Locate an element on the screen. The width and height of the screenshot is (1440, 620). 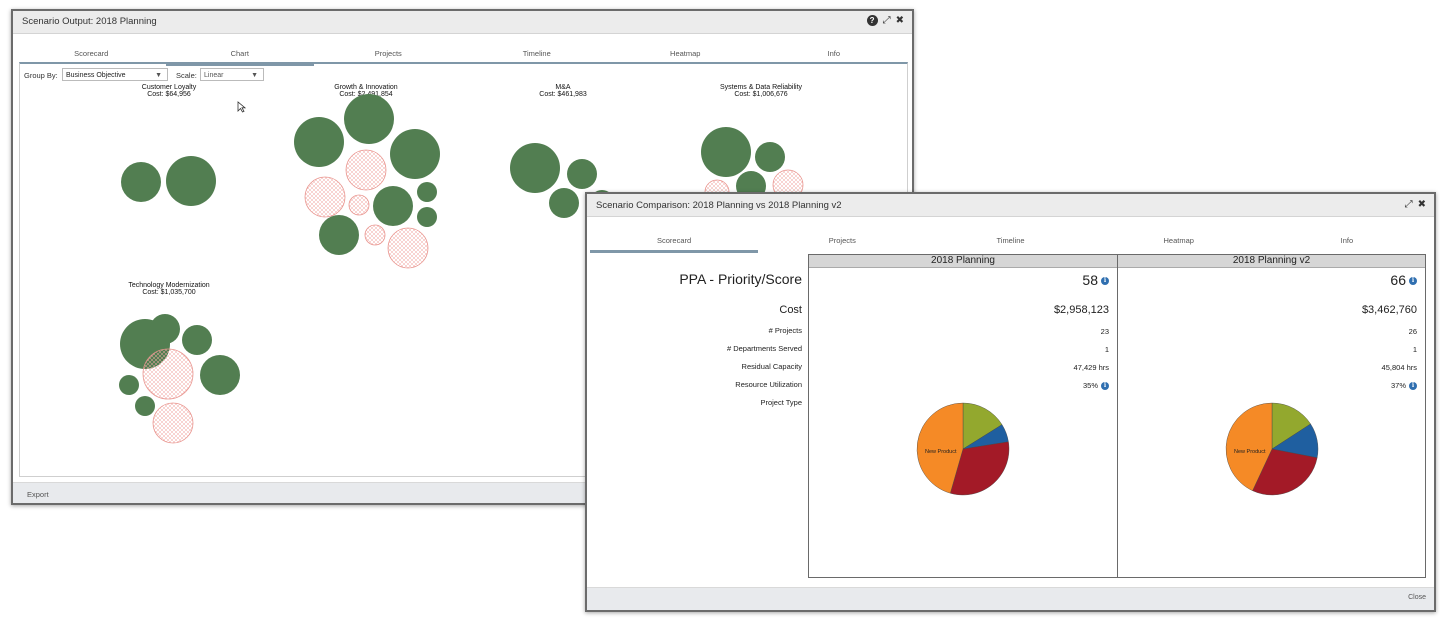
residual-capacity-value: 45,804 hrs is located at coordinates (1399, 367).